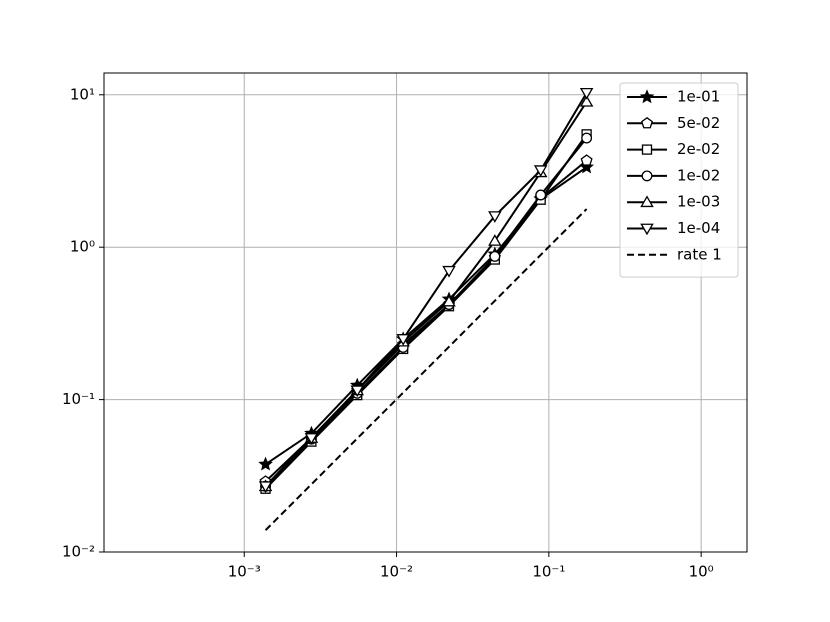 Image resolution: width=830 pixels, height=622 pixels. What do you see at coordinates (82, 94) in the screenshot?
I see `y-tick-label: 10¹` at bounding box center [82, 94].